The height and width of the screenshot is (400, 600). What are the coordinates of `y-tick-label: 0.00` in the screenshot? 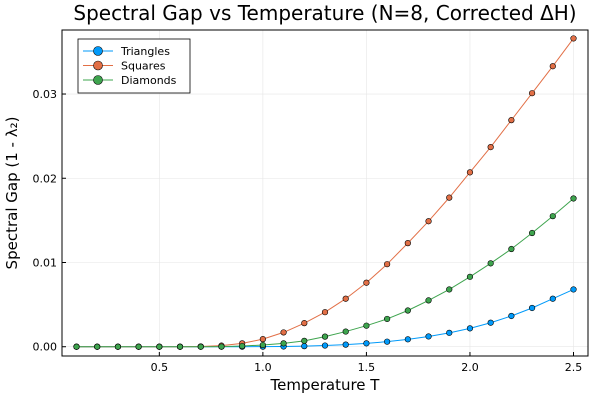 It's located at (45, 347).